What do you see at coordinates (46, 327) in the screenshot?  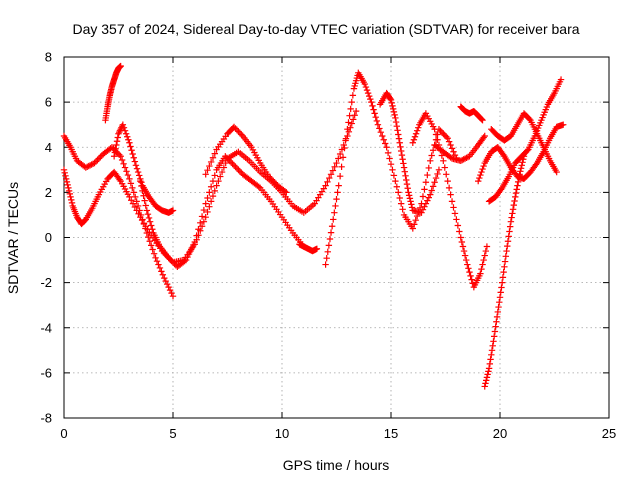 I see `y-tick-label: -4` at bounding box center [46, 327].